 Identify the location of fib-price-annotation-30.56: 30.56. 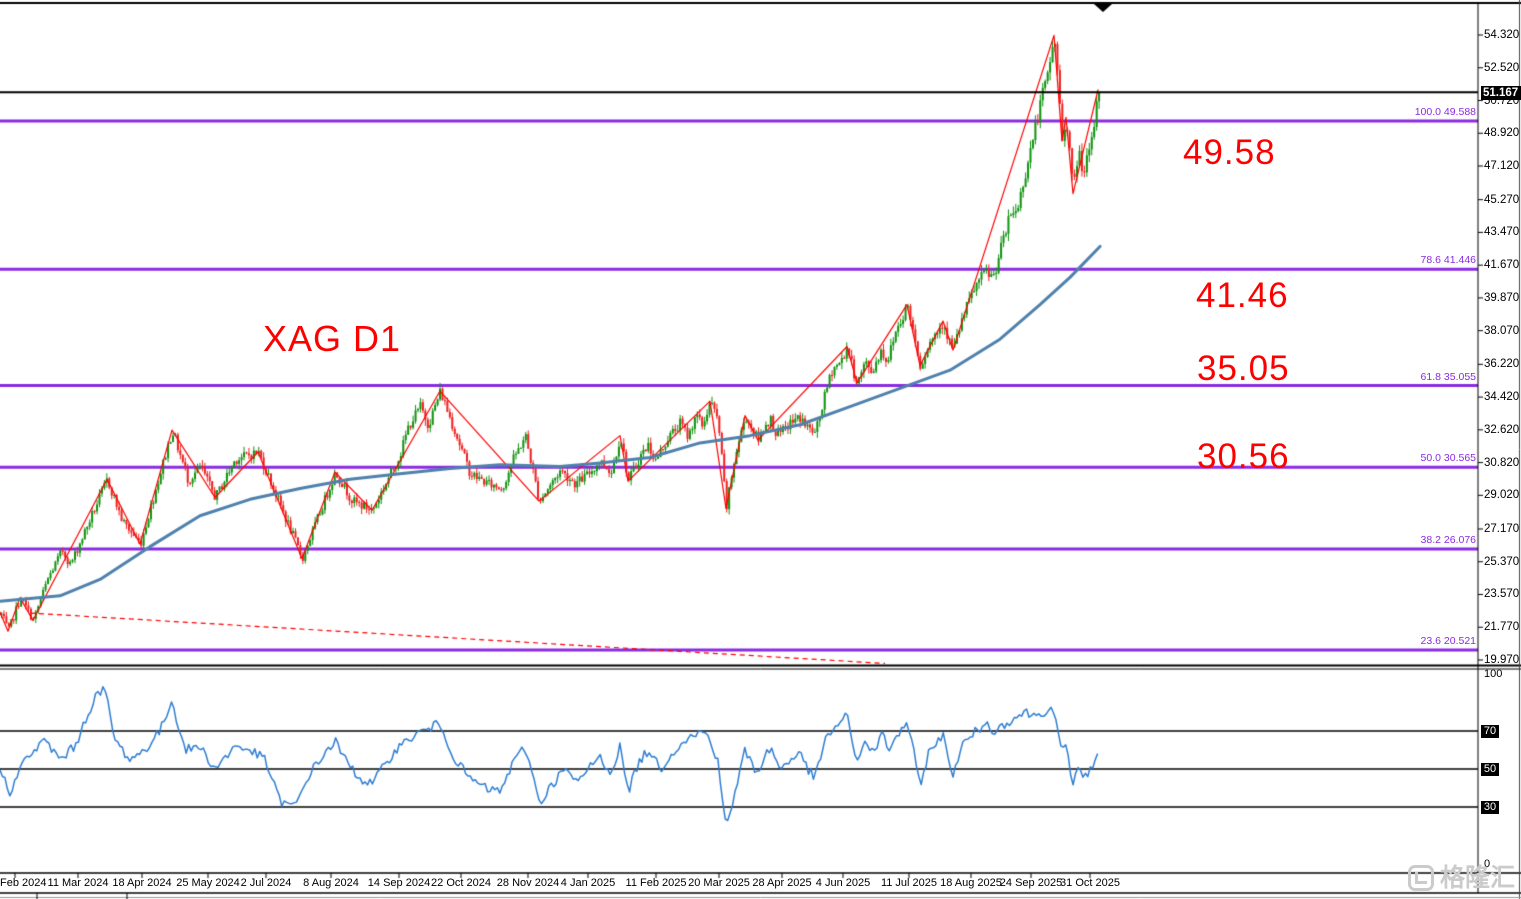
(1243, 456).